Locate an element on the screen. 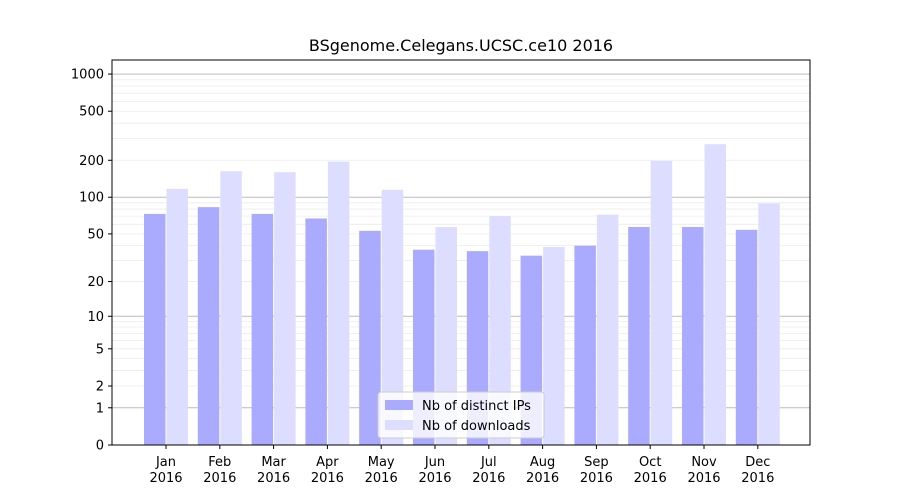 This screenshot has height=500, width=900. y-axis: 0 1 2 5 10 20 50 100 200 500 1000 is located at coordinates (91, 261).